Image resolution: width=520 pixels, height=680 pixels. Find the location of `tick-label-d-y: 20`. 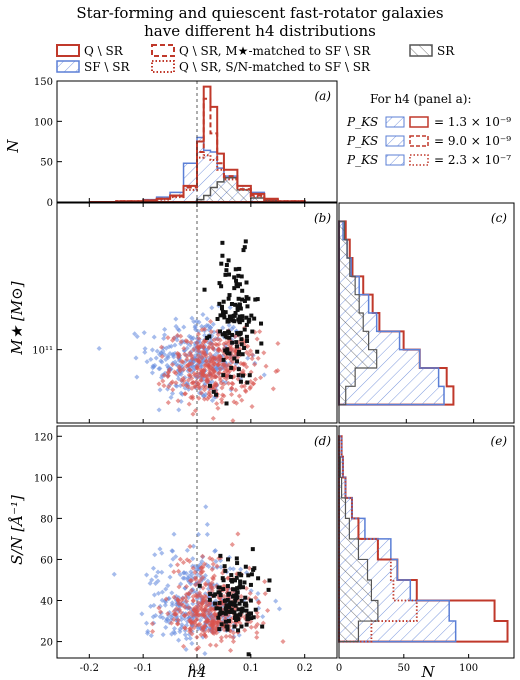

tick-label-d-y: 20 is located at coordinates (46, 643).